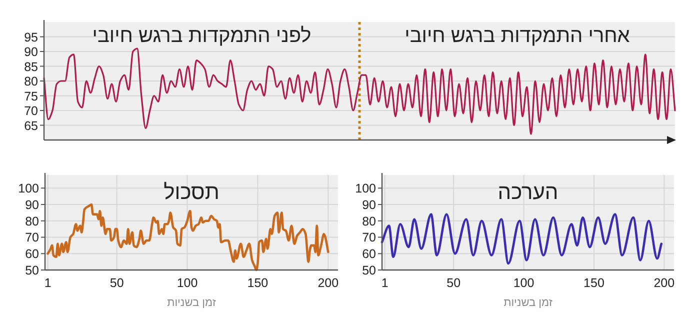 This screenshot has height=326, width=700. I want to click on y-tick-label: 75, so click(31, 96).